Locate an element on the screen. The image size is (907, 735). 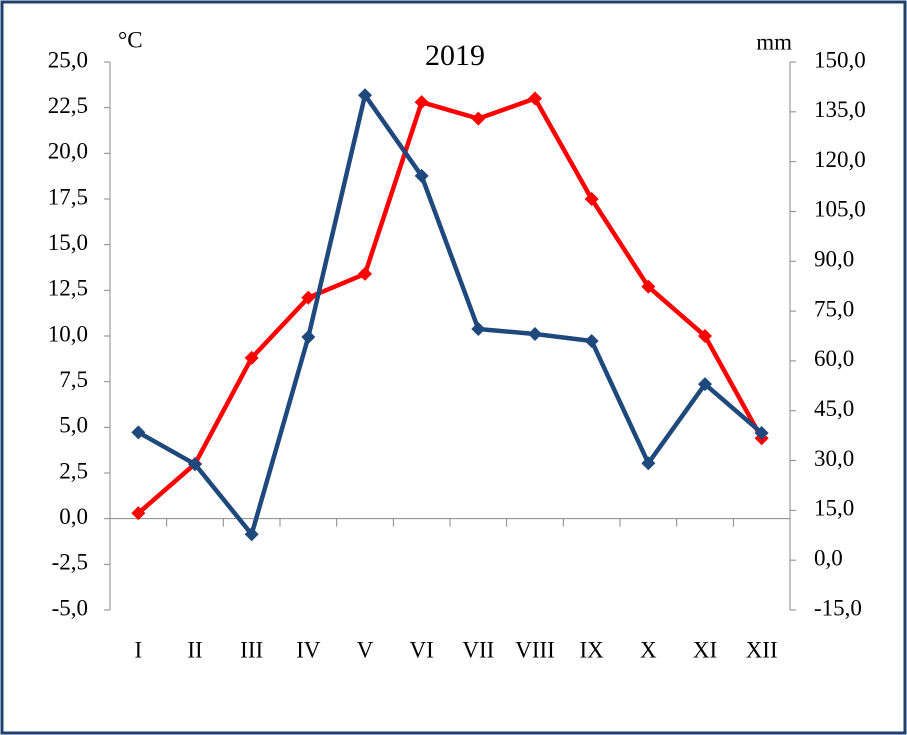
x-tick-label: X is located at coordinates (648, 649).